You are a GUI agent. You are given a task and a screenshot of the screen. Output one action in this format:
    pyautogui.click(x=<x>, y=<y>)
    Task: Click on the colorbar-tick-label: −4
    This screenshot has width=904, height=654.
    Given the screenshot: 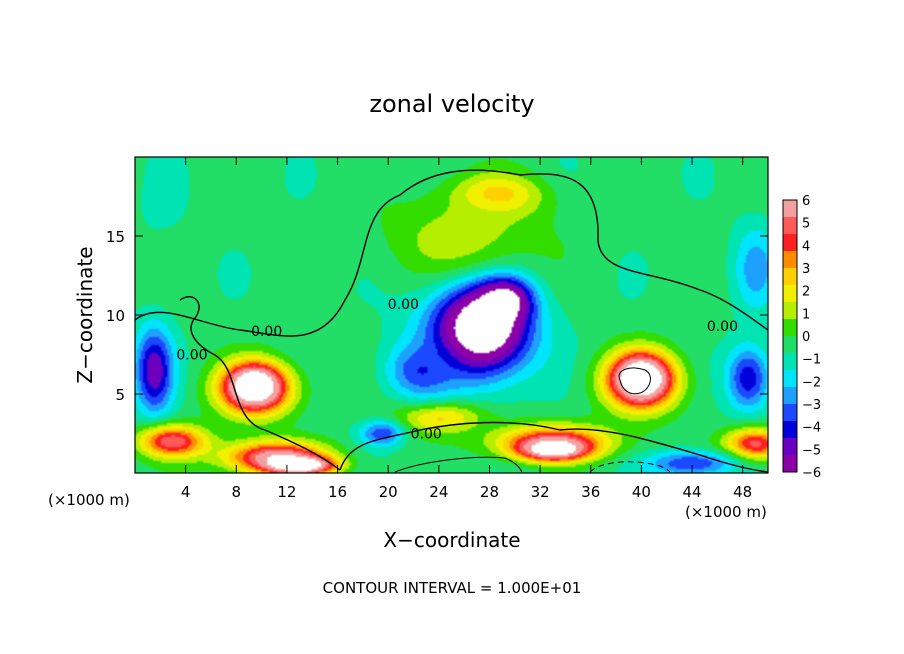 What is the action you would take?
    pyautogui.click(x=811, y=428)
    